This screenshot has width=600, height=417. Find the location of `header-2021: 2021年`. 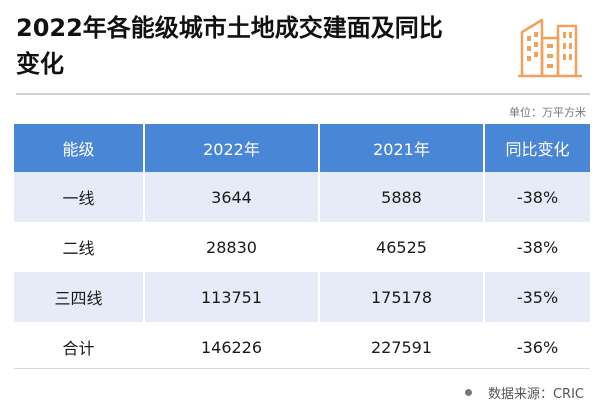

header-2021: 2021年 is located at coordinates (402, 148).